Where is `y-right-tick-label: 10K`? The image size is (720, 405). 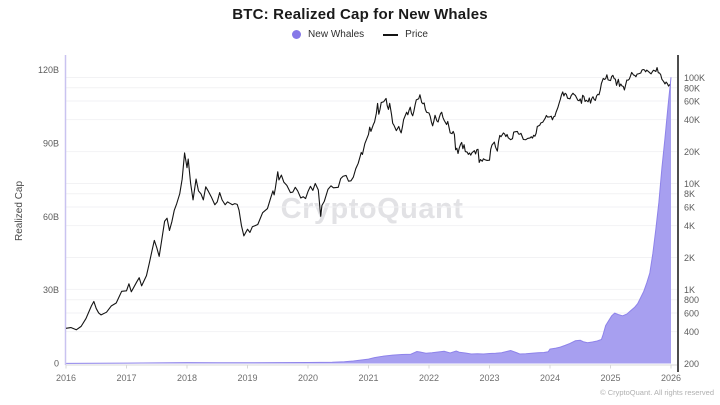 y-right-tick-label: 10K is located at coordinates (692, 184).